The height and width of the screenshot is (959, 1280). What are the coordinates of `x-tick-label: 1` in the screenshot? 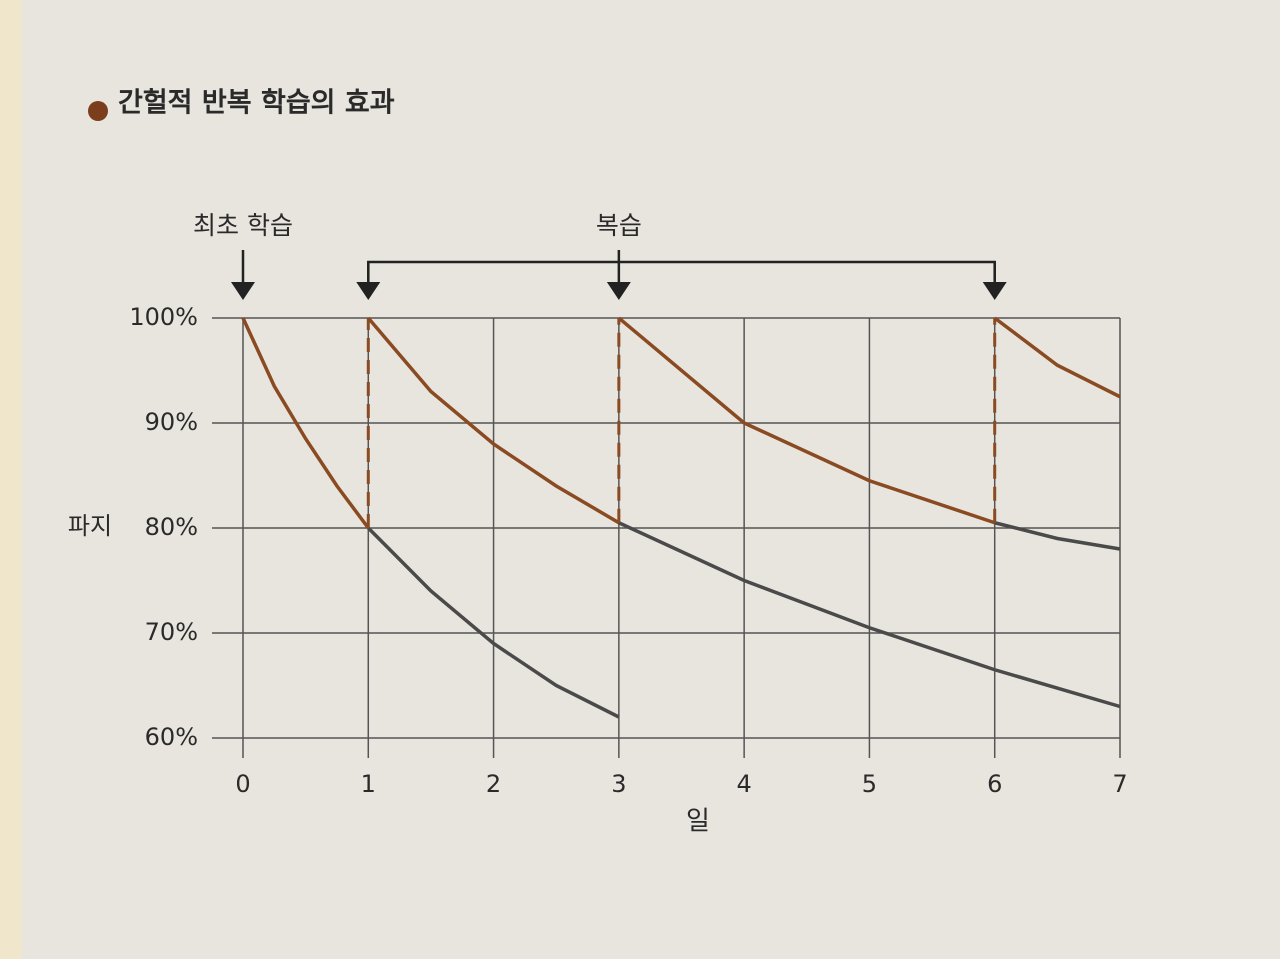 It's located at (368, 784).